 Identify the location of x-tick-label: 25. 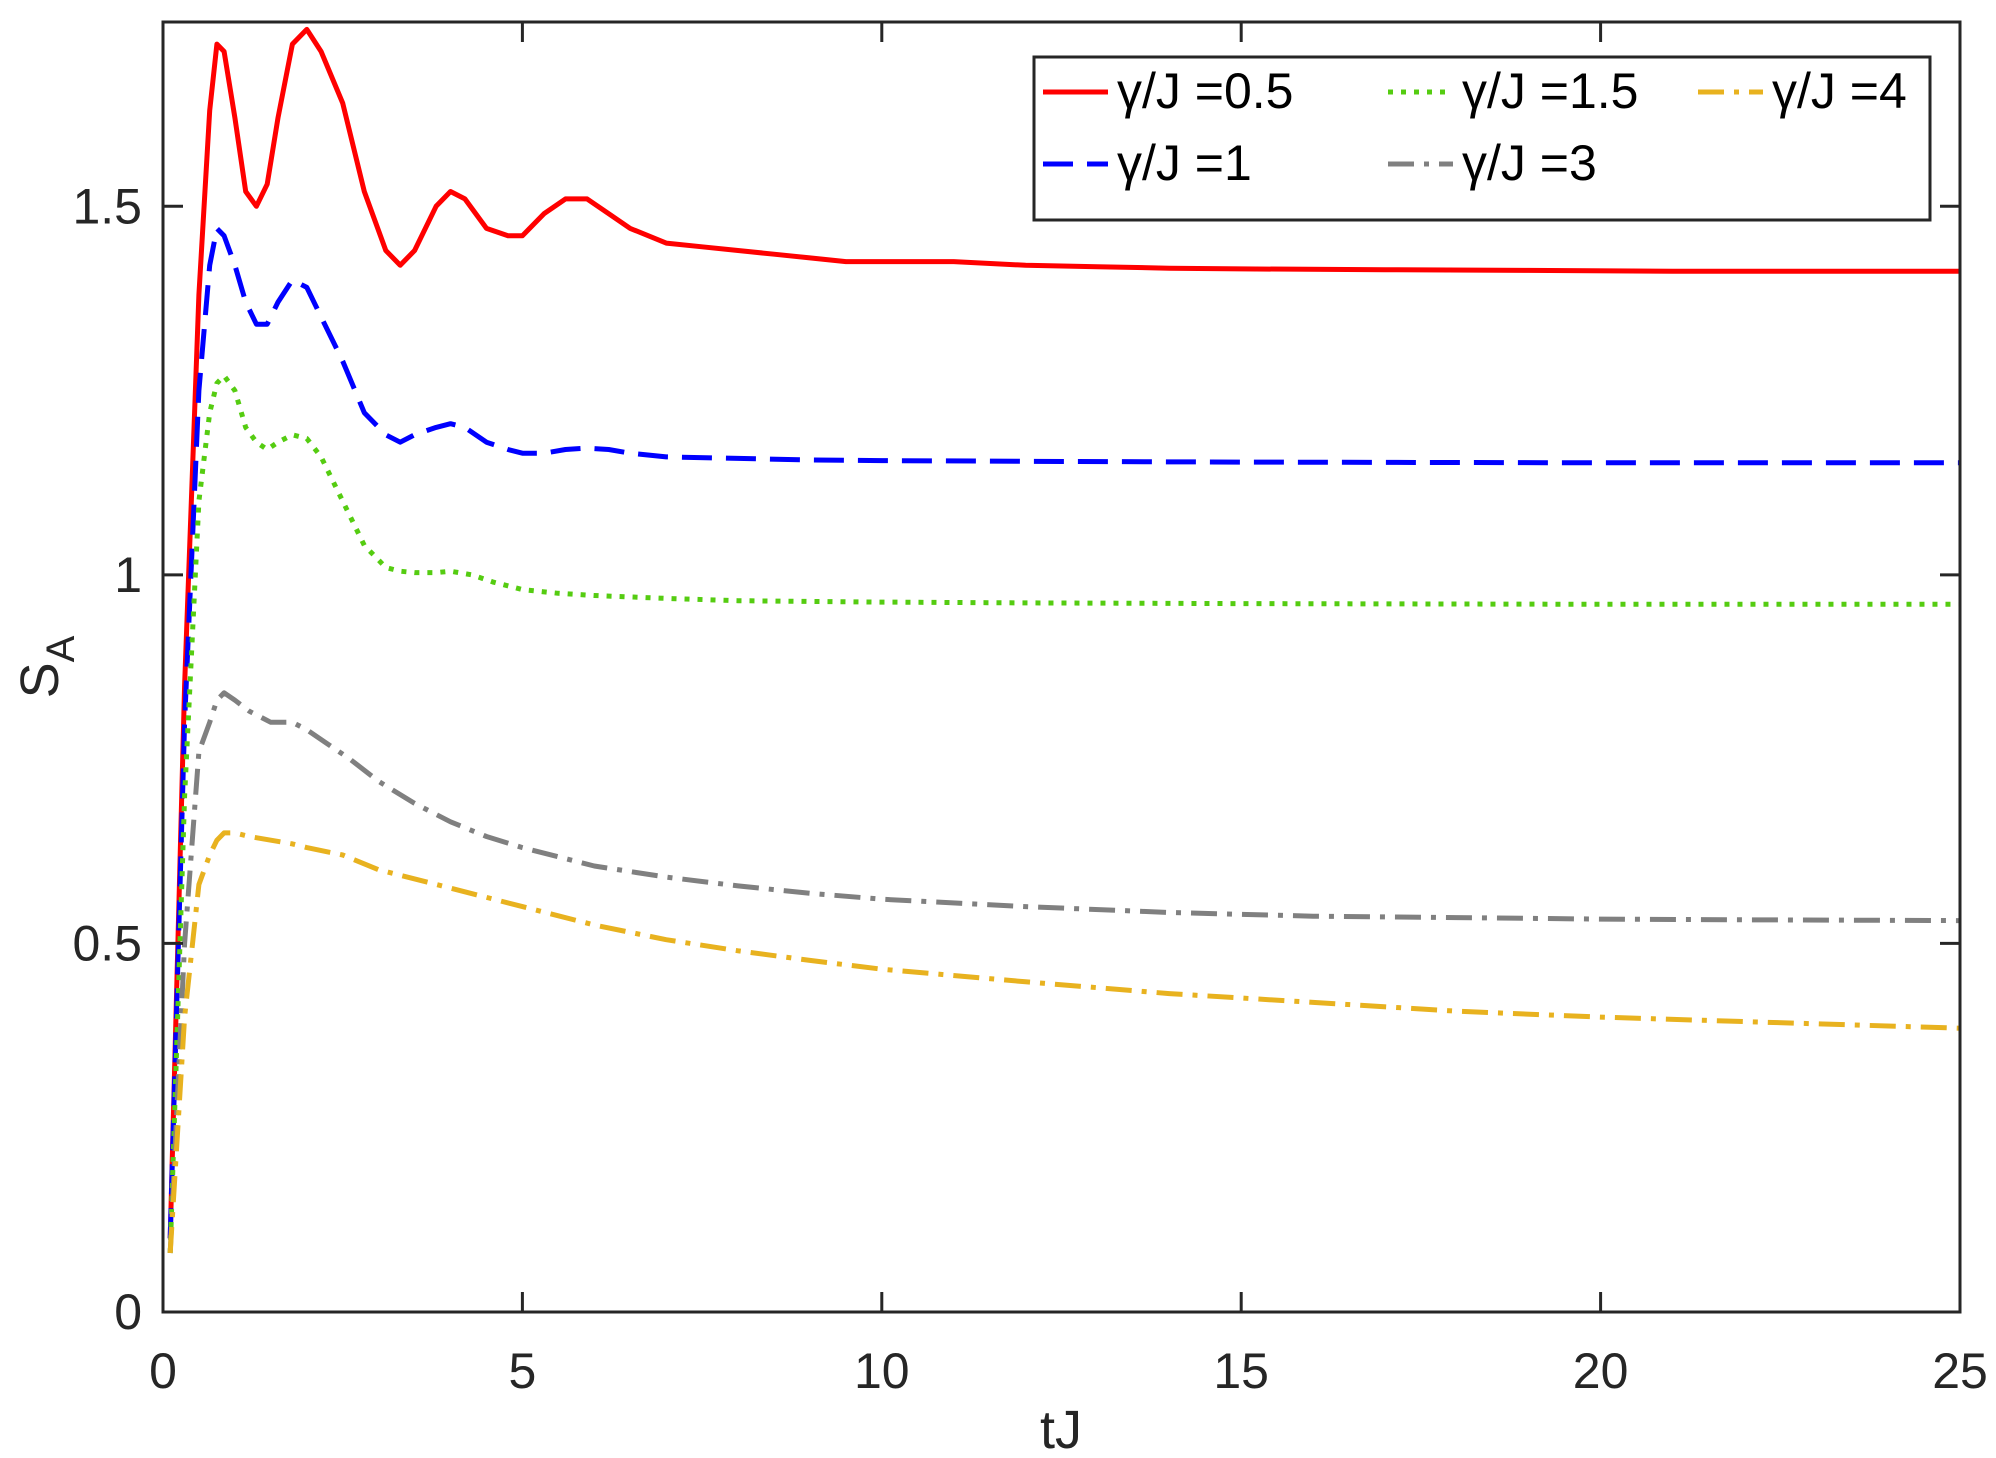
(1960, 1371).